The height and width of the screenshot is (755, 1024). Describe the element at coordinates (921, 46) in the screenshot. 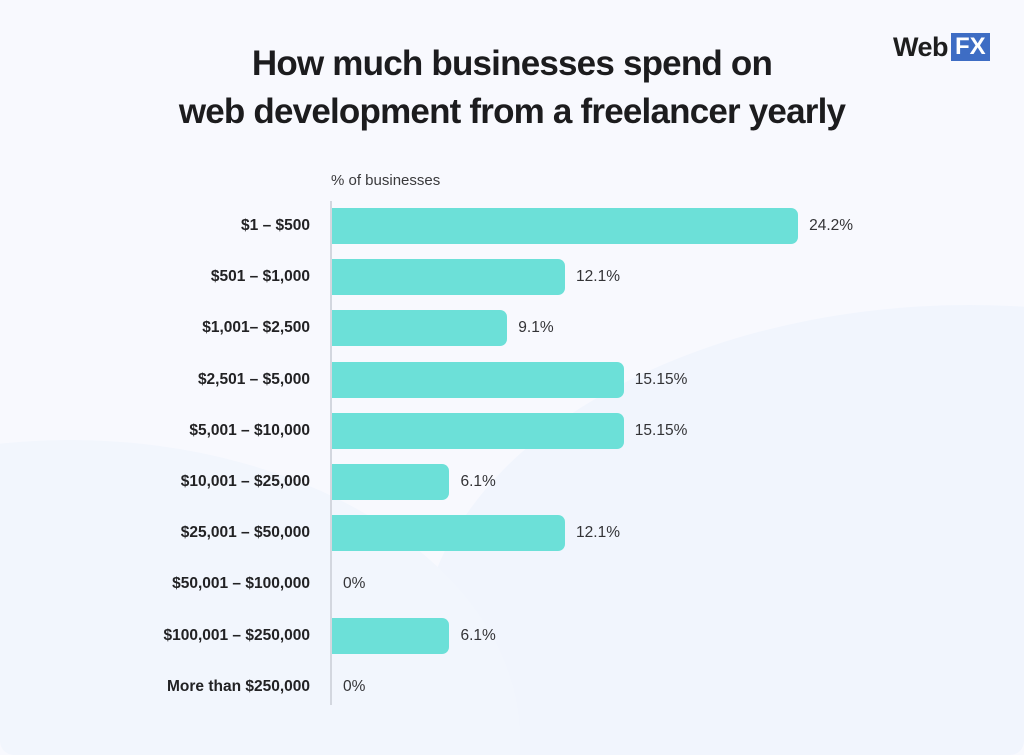

I see `logo-text-web: Web` at that location.